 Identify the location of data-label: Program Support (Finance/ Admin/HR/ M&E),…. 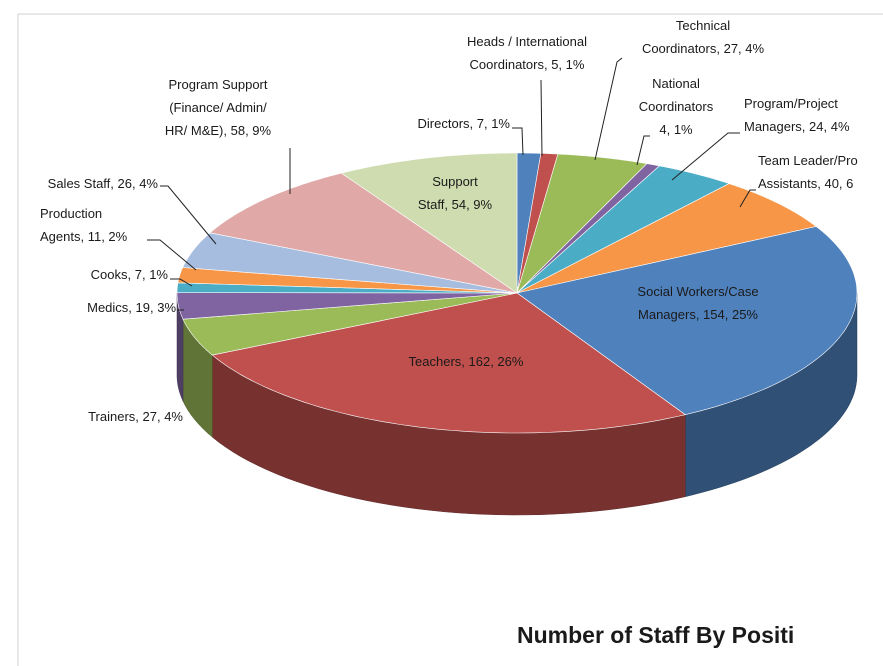
(218, 107).